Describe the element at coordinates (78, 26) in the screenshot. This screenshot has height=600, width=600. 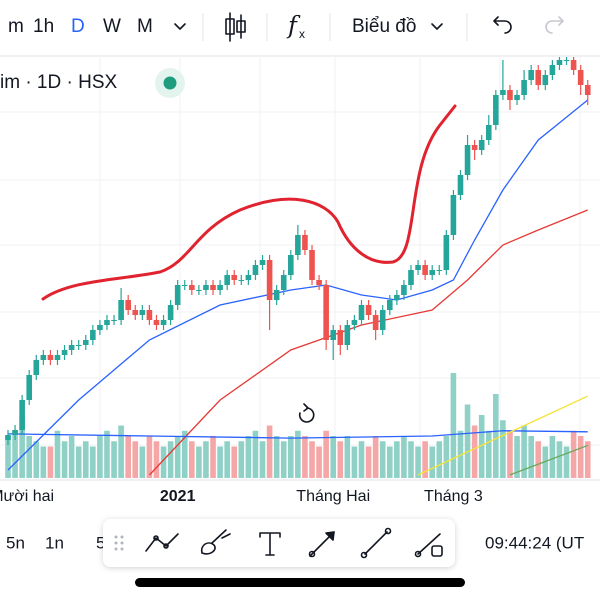
I see `interval-active: D` at that location.